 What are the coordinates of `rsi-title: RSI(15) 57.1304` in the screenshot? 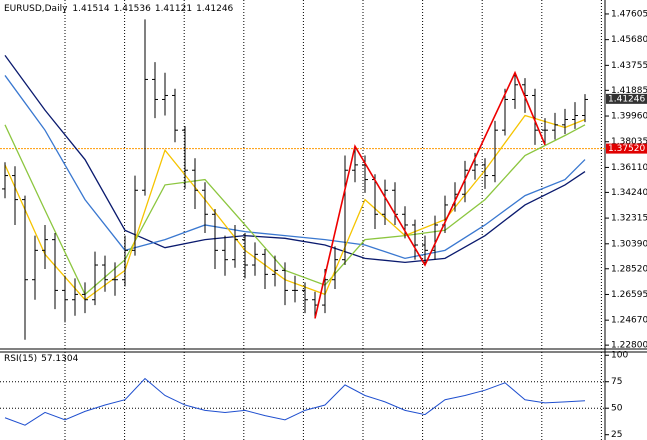 It's located at (41, 359).